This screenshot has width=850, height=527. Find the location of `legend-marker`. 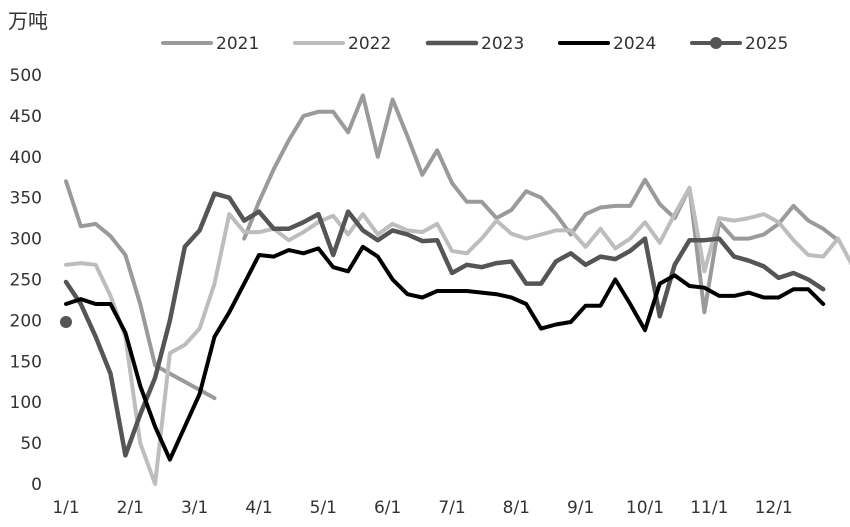

legend-marker is located at coordinates (716, 43).